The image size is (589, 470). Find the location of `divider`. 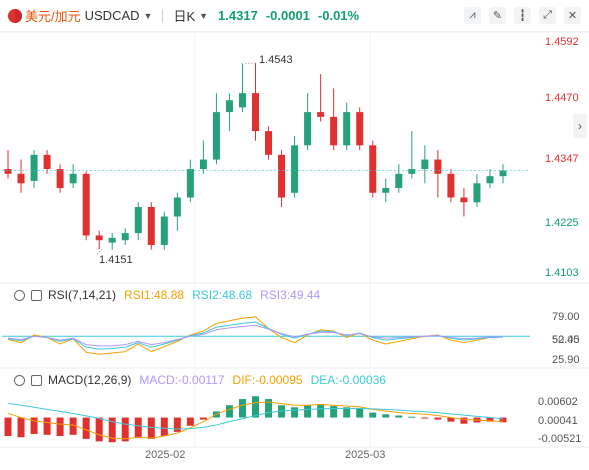

divider is located at coordinates (163, 15).